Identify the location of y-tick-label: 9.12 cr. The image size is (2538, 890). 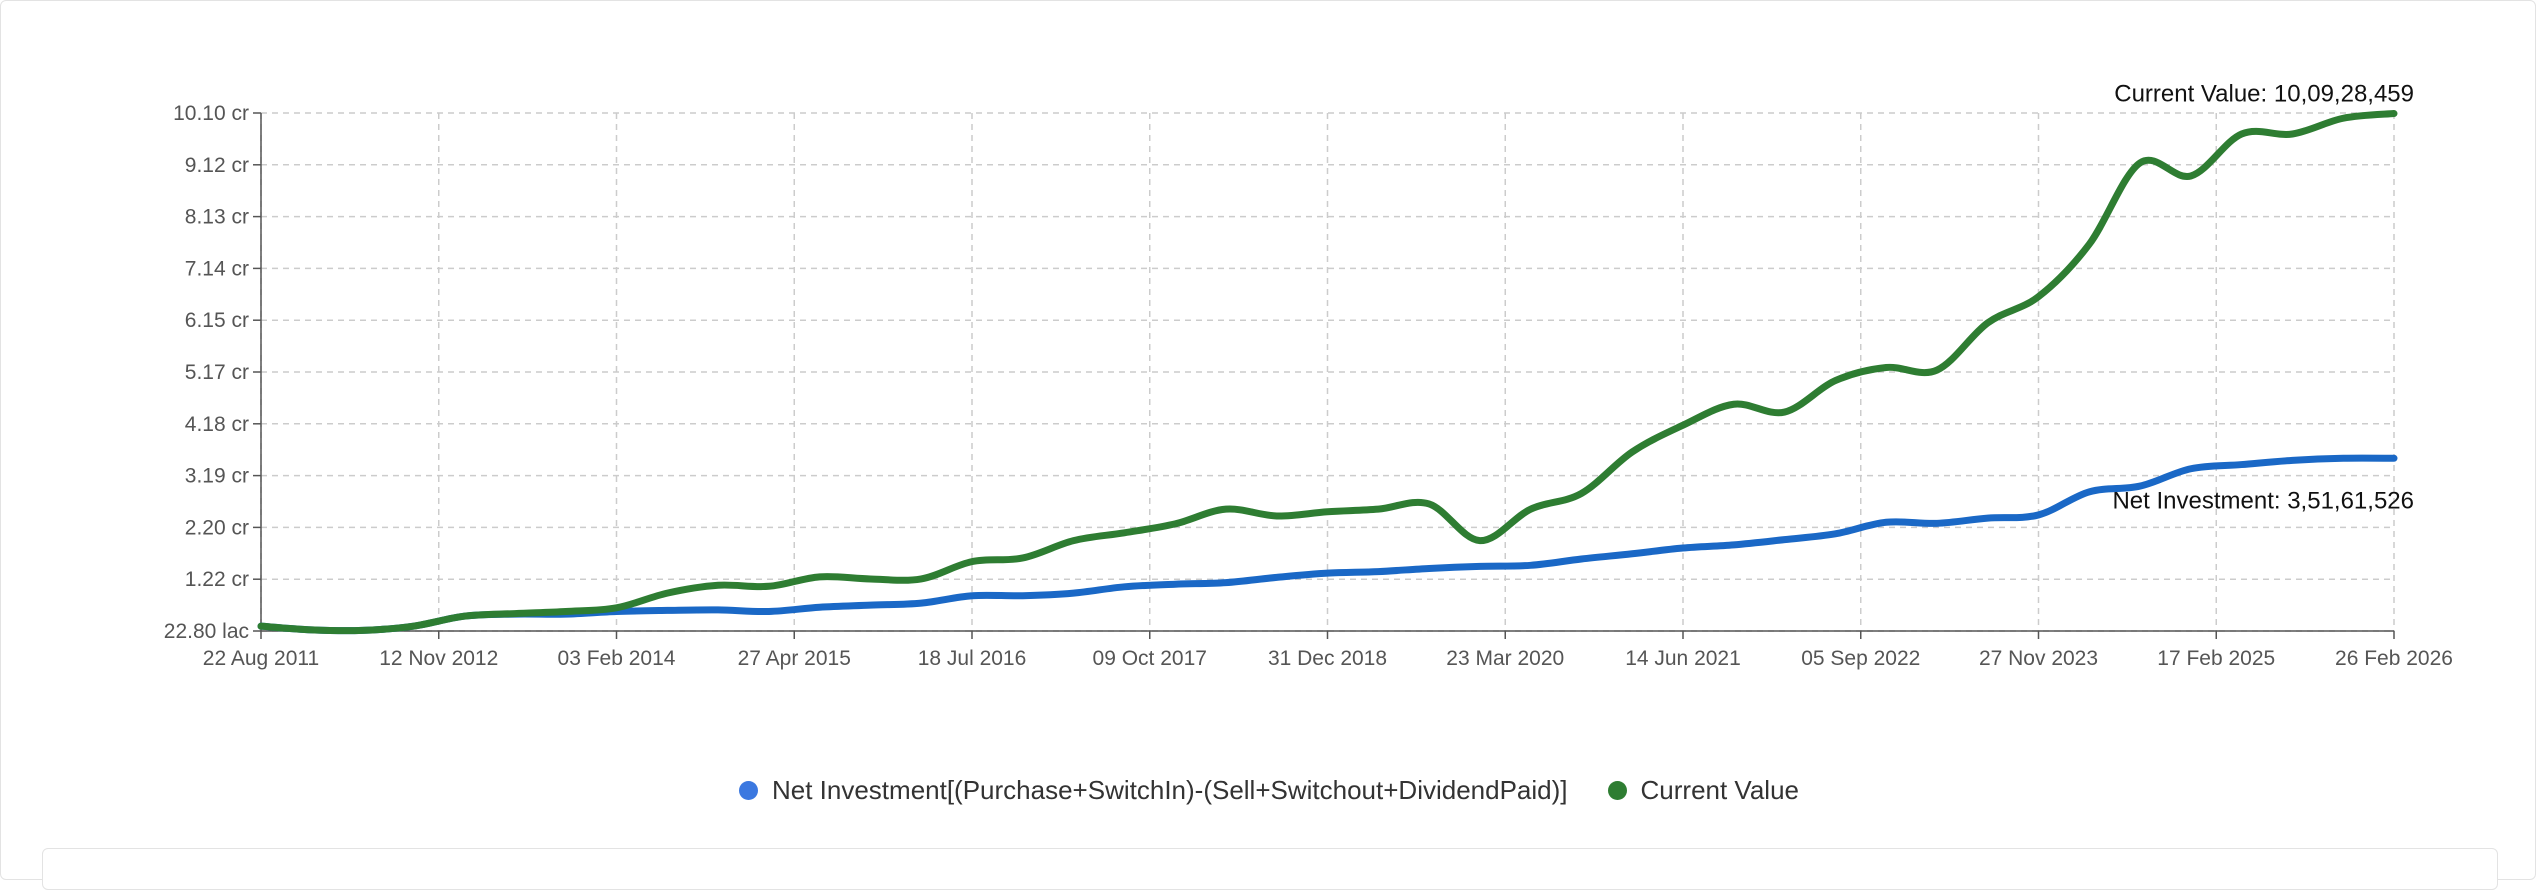
(217, 165).